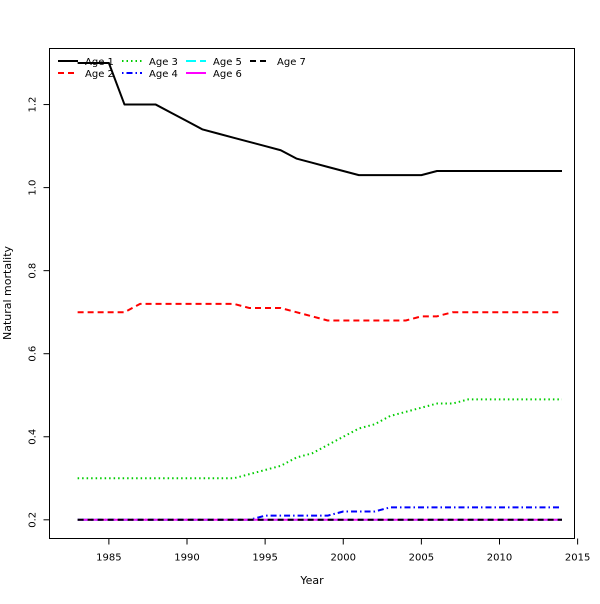  I want to click on x-tick-label: 1990, so click(186, 558).